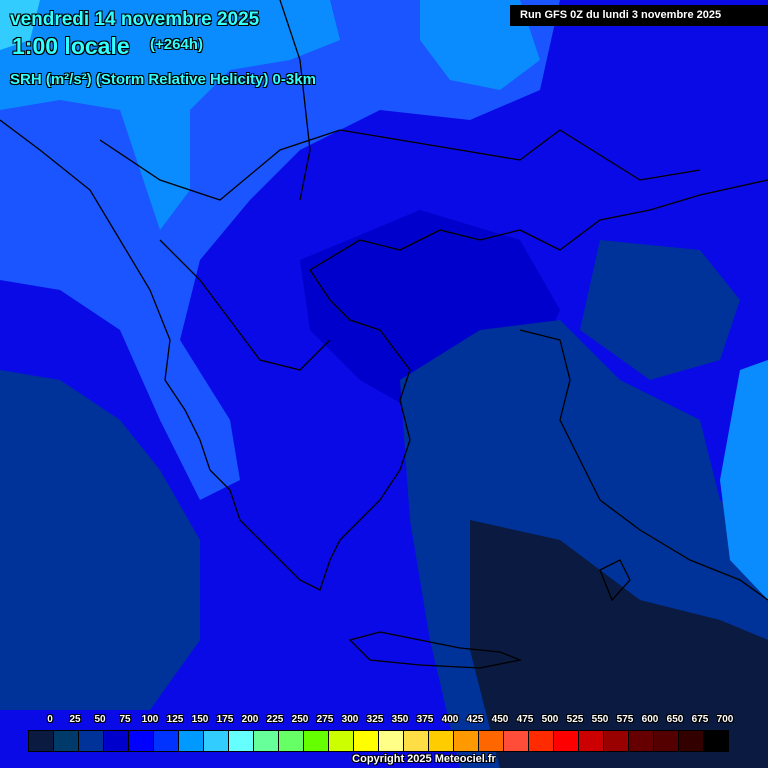 This screenshot has height=768, width=768. Describe the element at coordinates (435, 650) in the screenshot. I see `coastline-crete` at that location.